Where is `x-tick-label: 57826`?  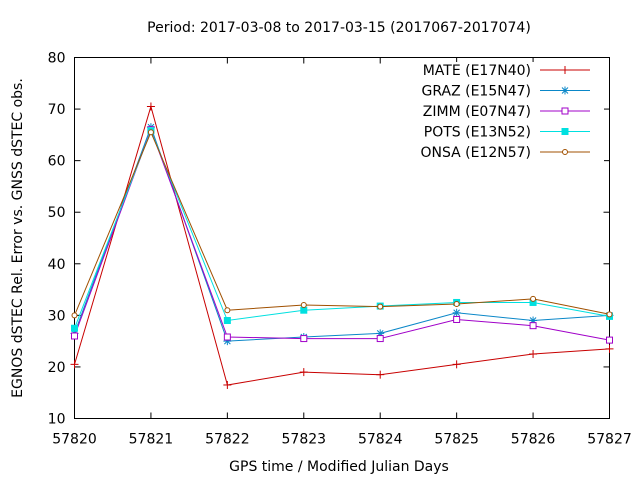 x-tick-label: 57826 is located at coordinates (533, 440).